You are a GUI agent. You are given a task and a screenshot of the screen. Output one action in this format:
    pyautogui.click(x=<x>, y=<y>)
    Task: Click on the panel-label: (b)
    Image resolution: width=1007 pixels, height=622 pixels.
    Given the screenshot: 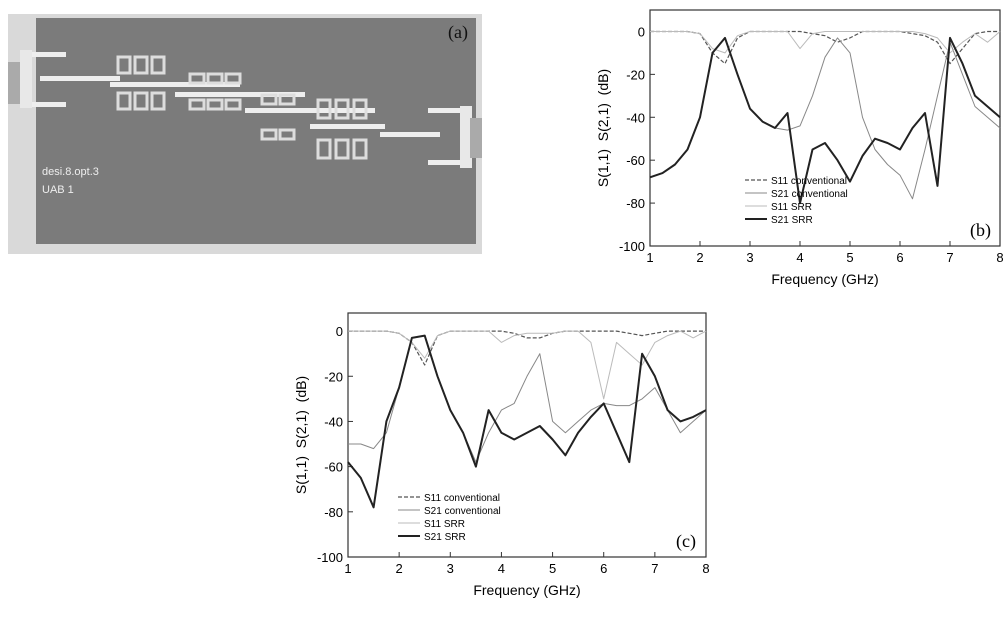 What is the action you would take?
    pyautogui.click(x=980, y=230)
    